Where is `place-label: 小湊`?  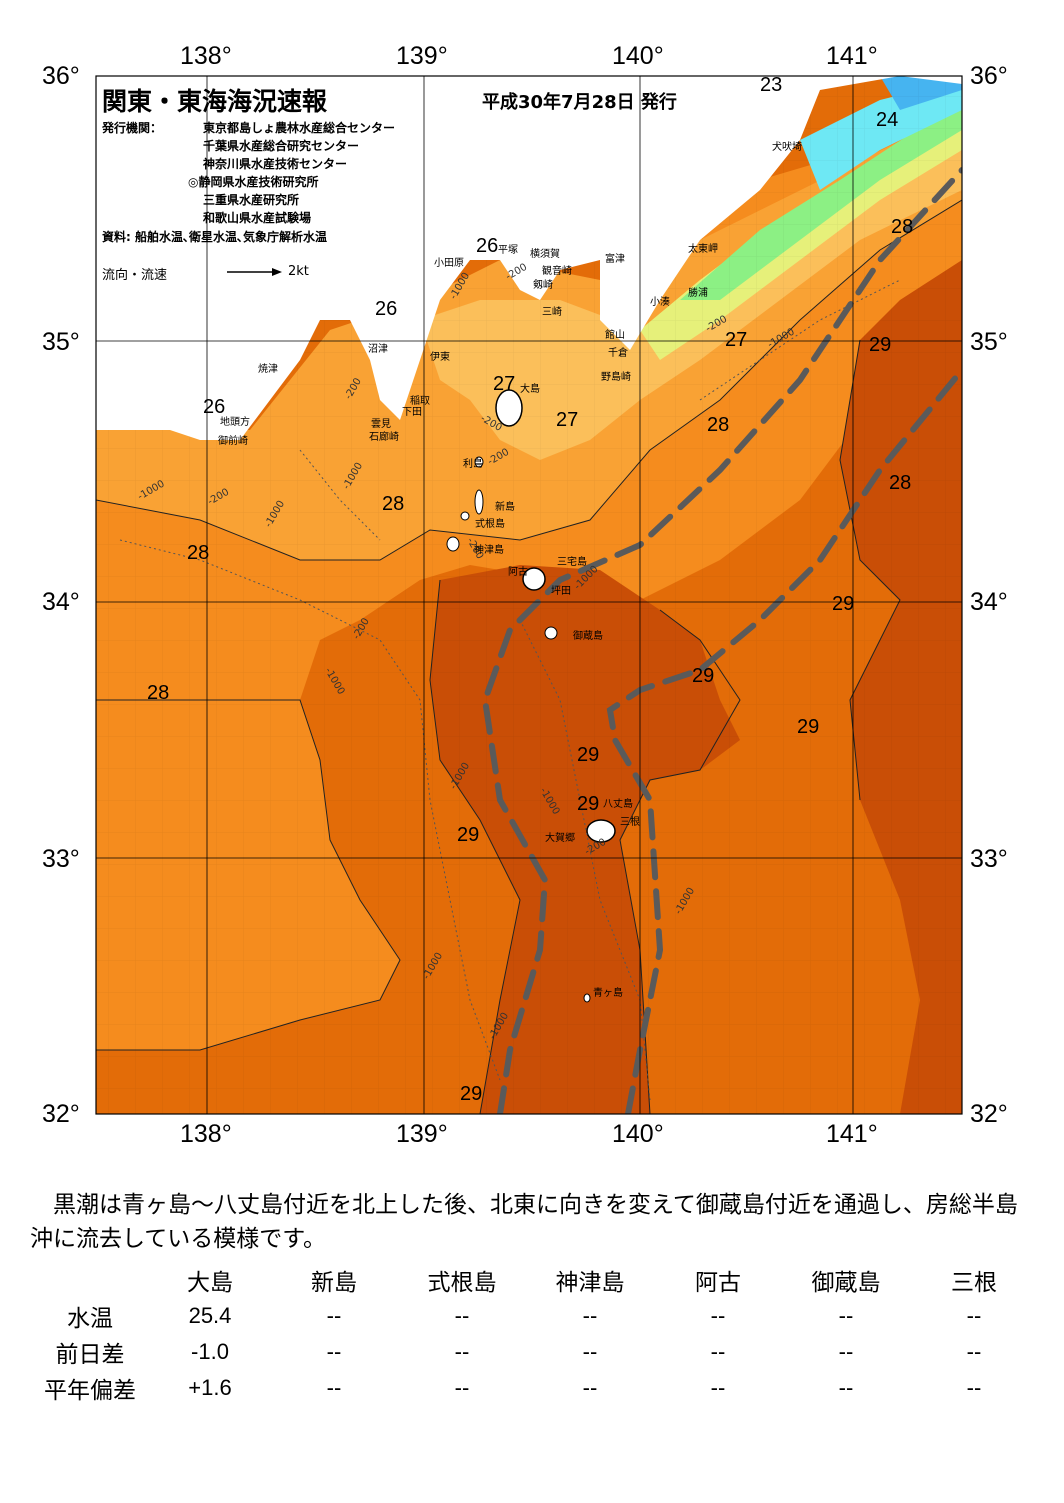 place-label: 小湊 is located at coordinates (660, 301).